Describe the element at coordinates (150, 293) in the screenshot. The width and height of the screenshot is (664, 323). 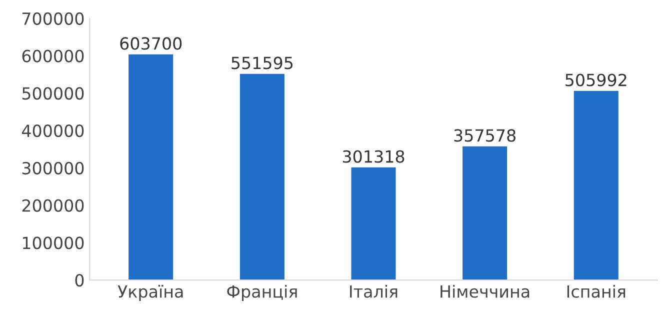
I see `x-tick-label: Україна` at that location.